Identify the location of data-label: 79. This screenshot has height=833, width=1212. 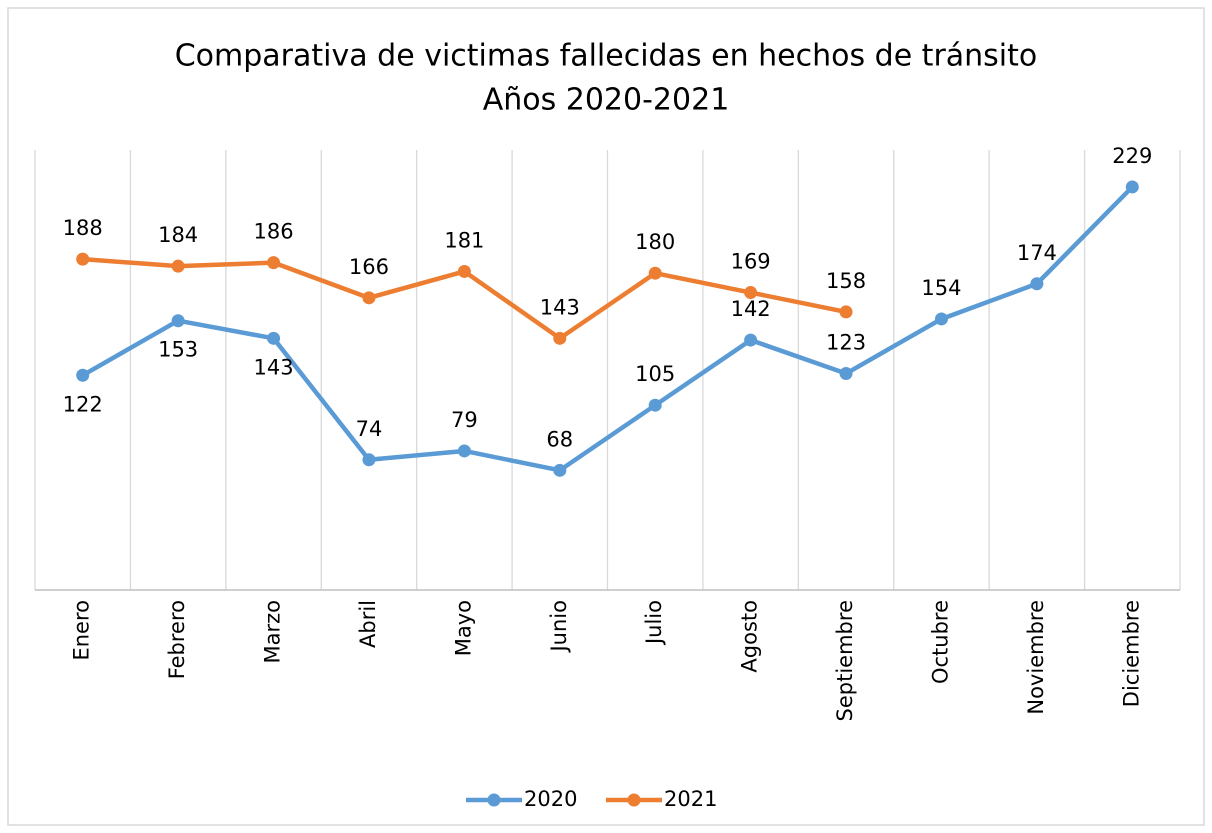
(464, 420).